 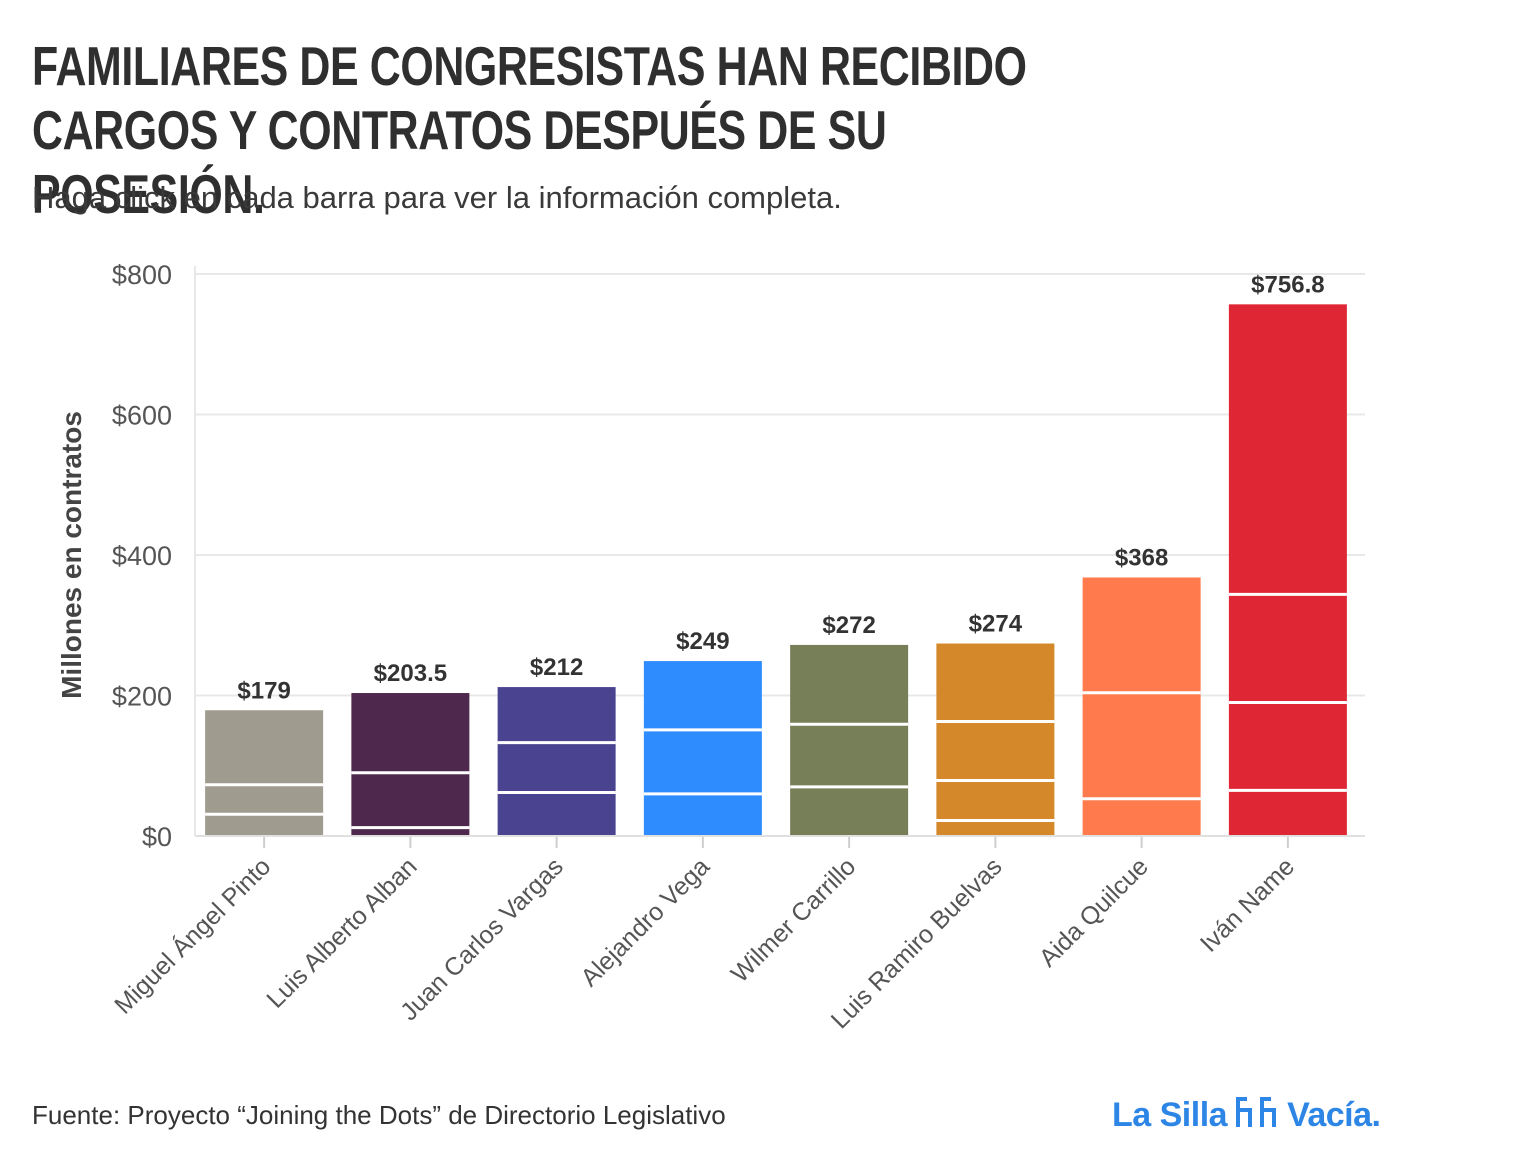 What do you see at coordinates (556, 667) in the screenshot?
I see `bar-value-label: $212` at bounding box center [556, 667].